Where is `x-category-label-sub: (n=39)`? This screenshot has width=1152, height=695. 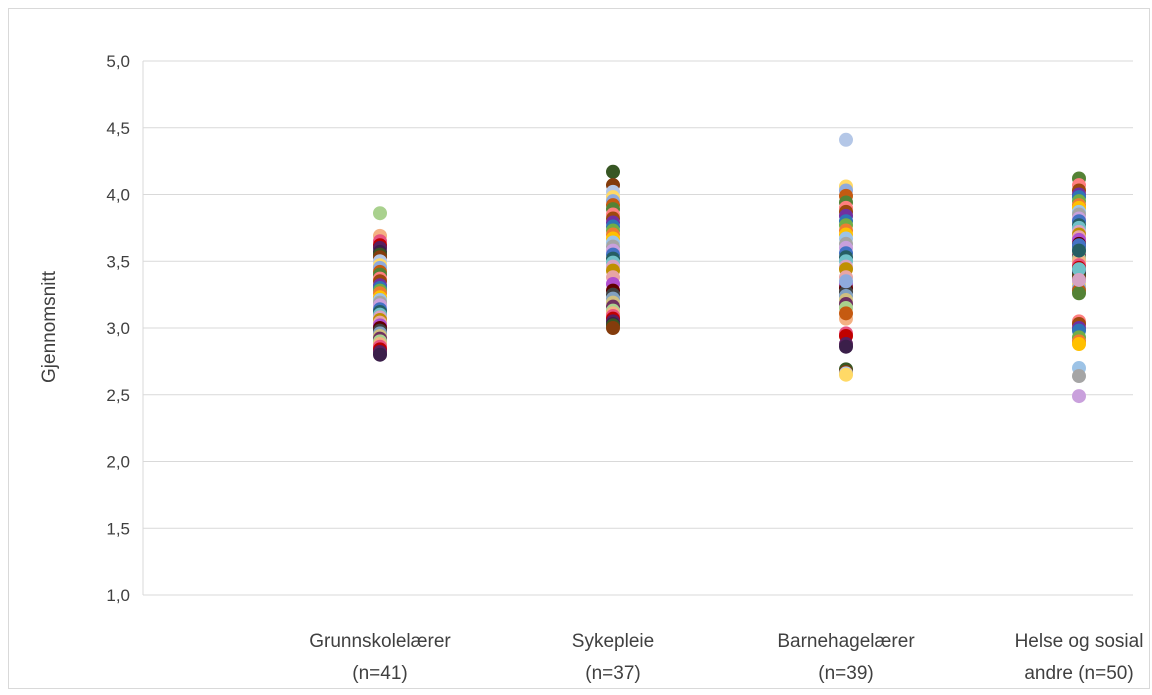 x-category-label-sub: (n=39) is located at coordinates (845, 673).